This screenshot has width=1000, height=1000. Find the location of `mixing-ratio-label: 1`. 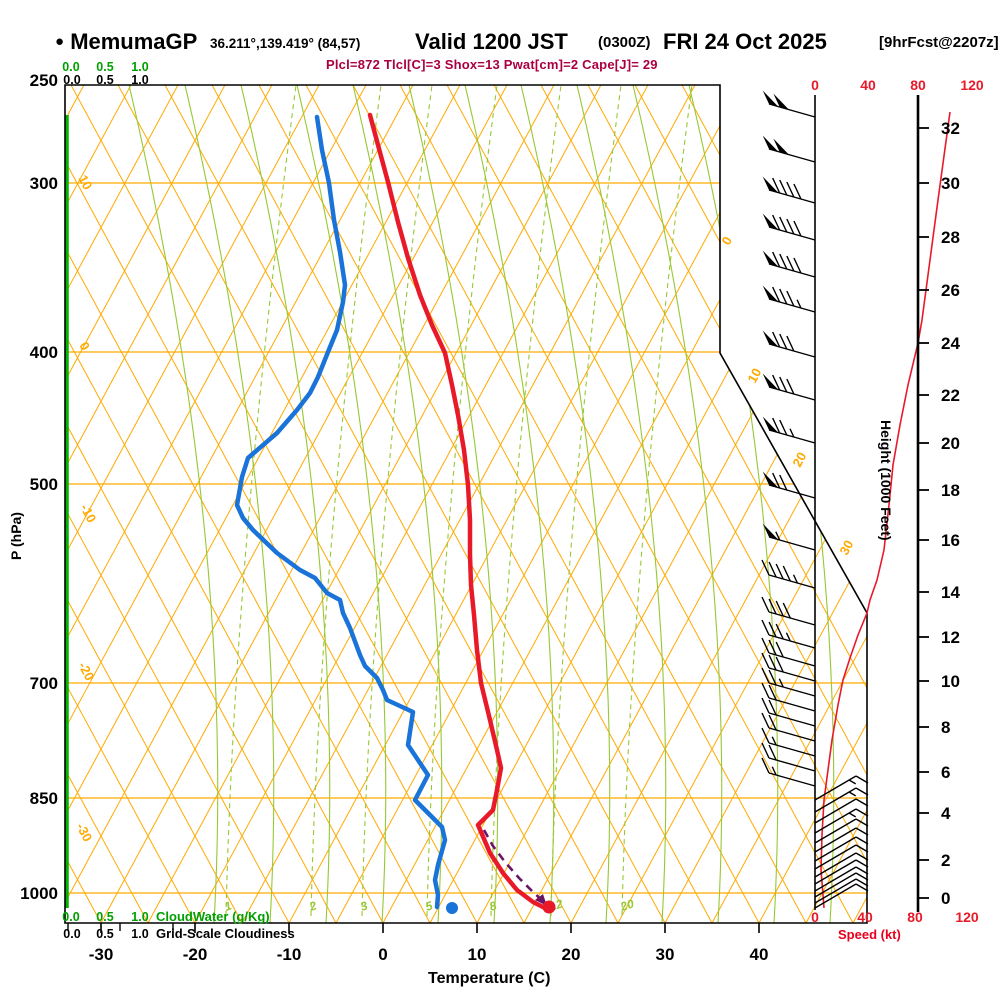

mixing-ratio-label: 1 is located at coordinates (228, 905).